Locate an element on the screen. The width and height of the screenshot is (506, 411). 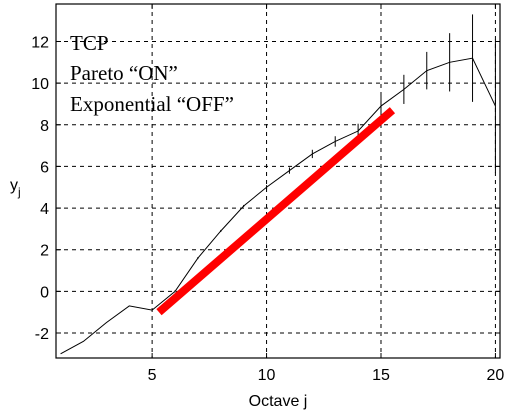
y-axis-label-main: y is located at coordinates (14, 185).